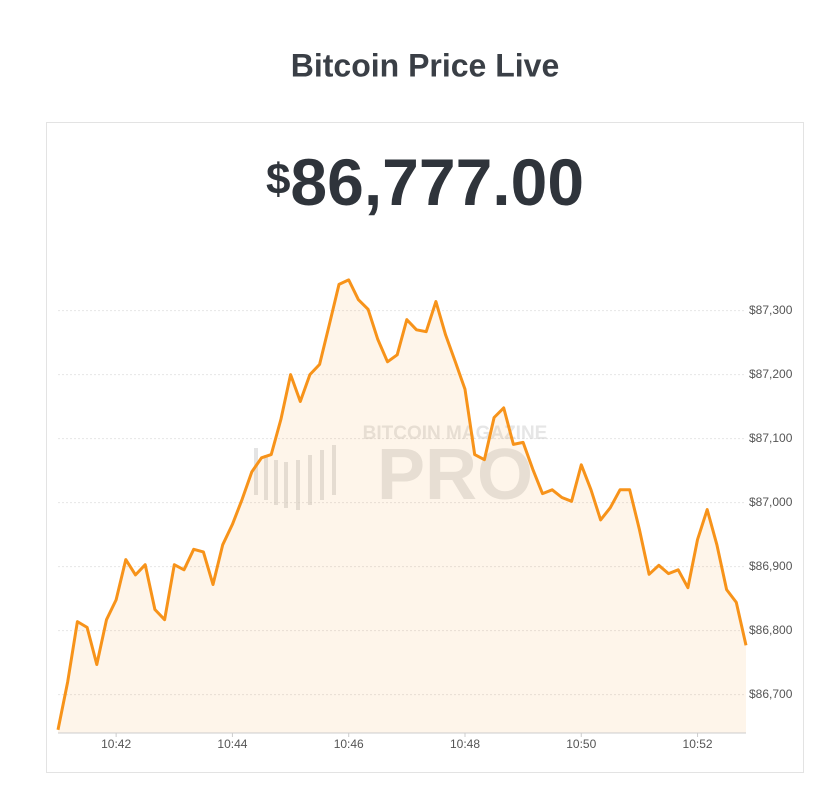 This screenshot has height=801, width=829. What do you see at coordinates (295, 477) in the screenshot?
I see `watermark-icon` at bounding box center [295, 477].